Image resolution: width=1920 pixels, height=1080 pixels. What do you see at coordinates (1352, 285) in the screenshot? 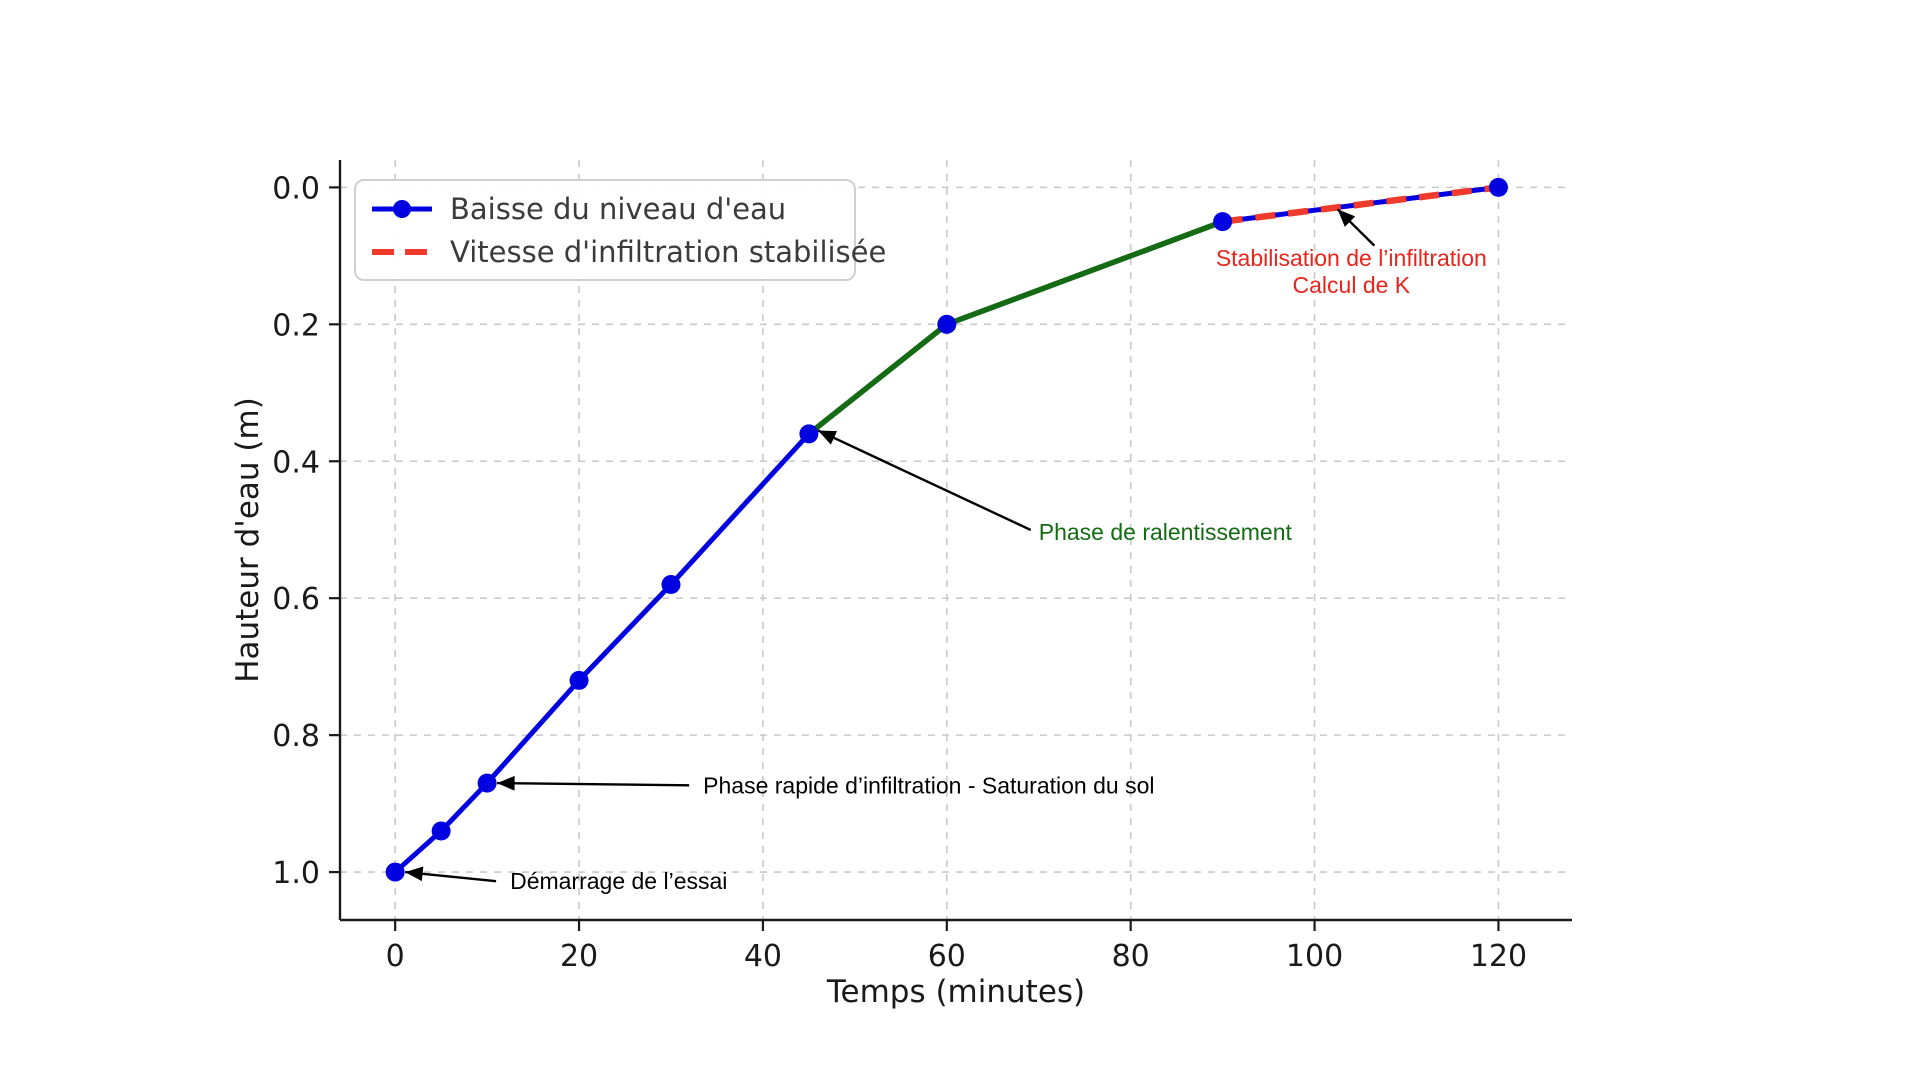
I see `annotation-stabilisation-line2: Calcul de K` at bounding box center [1352, 285].